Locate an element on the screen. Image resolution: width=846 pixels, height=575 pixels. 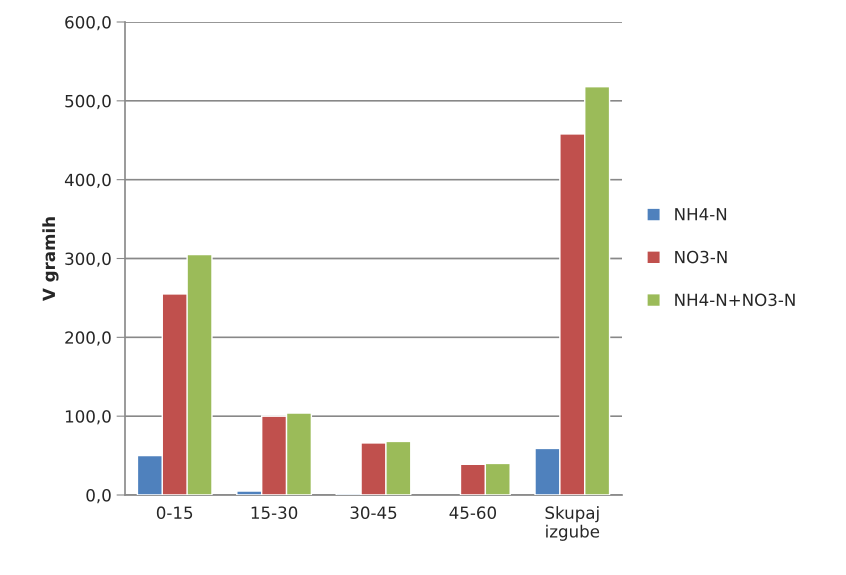
y-tick-label: 300,0 is located at coordinates (88, 259).